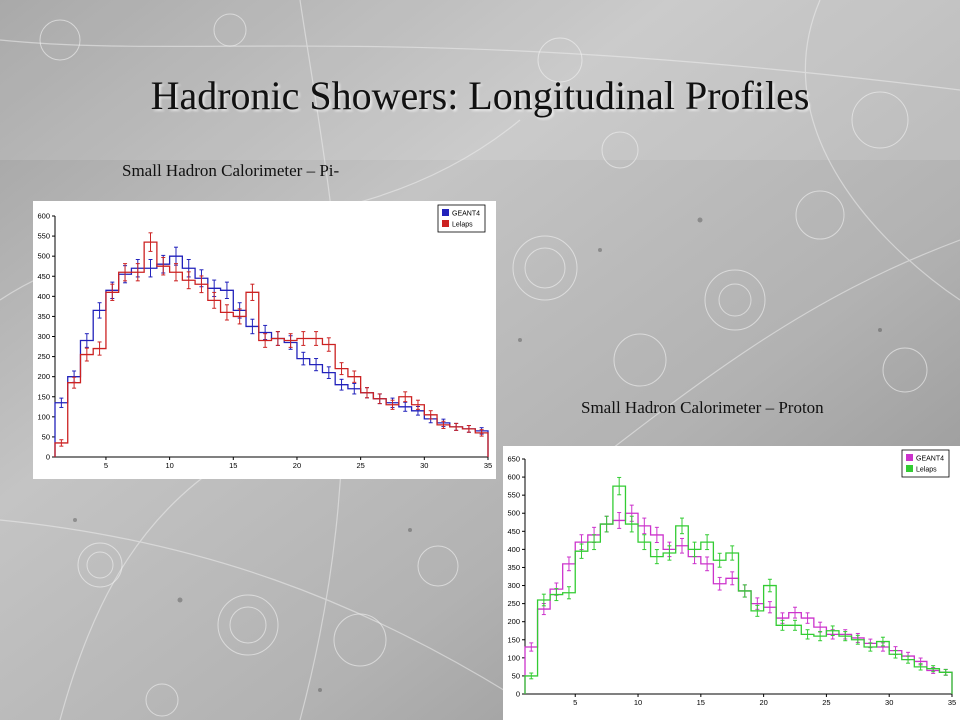 Image resolution: width=960 pixels, height=720 pixels. Describe the element at coordinates (231, 170) in the screenshot. I see `pi-chart-caption: Small Hadron Calorimeter – Pi-` at that location.